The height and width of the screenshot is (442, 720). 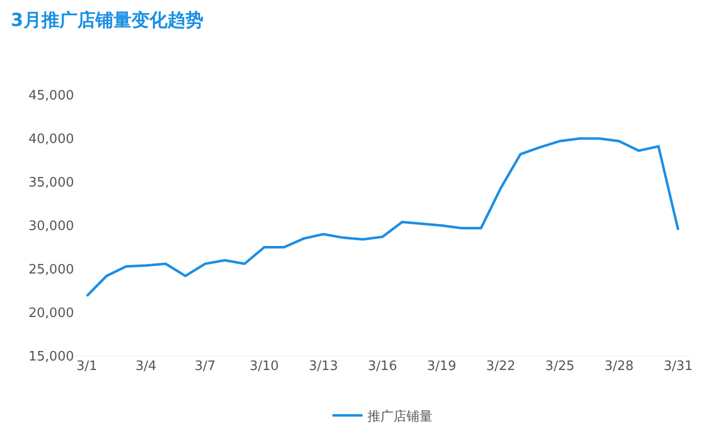 I want to click on y-tick-label: 40,000, so click(x=51, y=140).